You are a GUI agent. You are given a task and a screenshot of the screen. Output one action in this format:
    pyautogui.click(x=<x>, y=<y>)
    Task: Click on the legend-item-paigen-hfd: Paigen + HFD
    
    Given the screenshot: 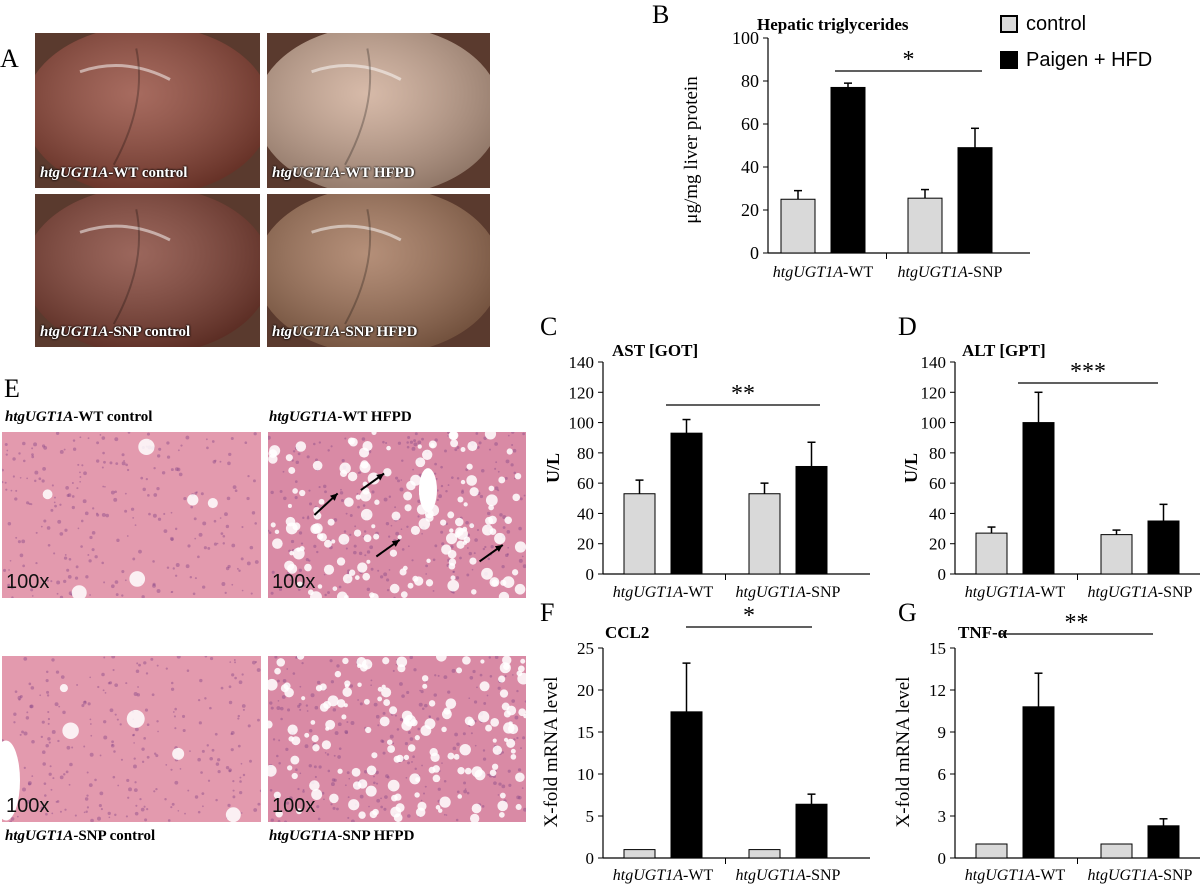 What is the action you would take?
    pyautogui.click(x=1076, y=60)
    